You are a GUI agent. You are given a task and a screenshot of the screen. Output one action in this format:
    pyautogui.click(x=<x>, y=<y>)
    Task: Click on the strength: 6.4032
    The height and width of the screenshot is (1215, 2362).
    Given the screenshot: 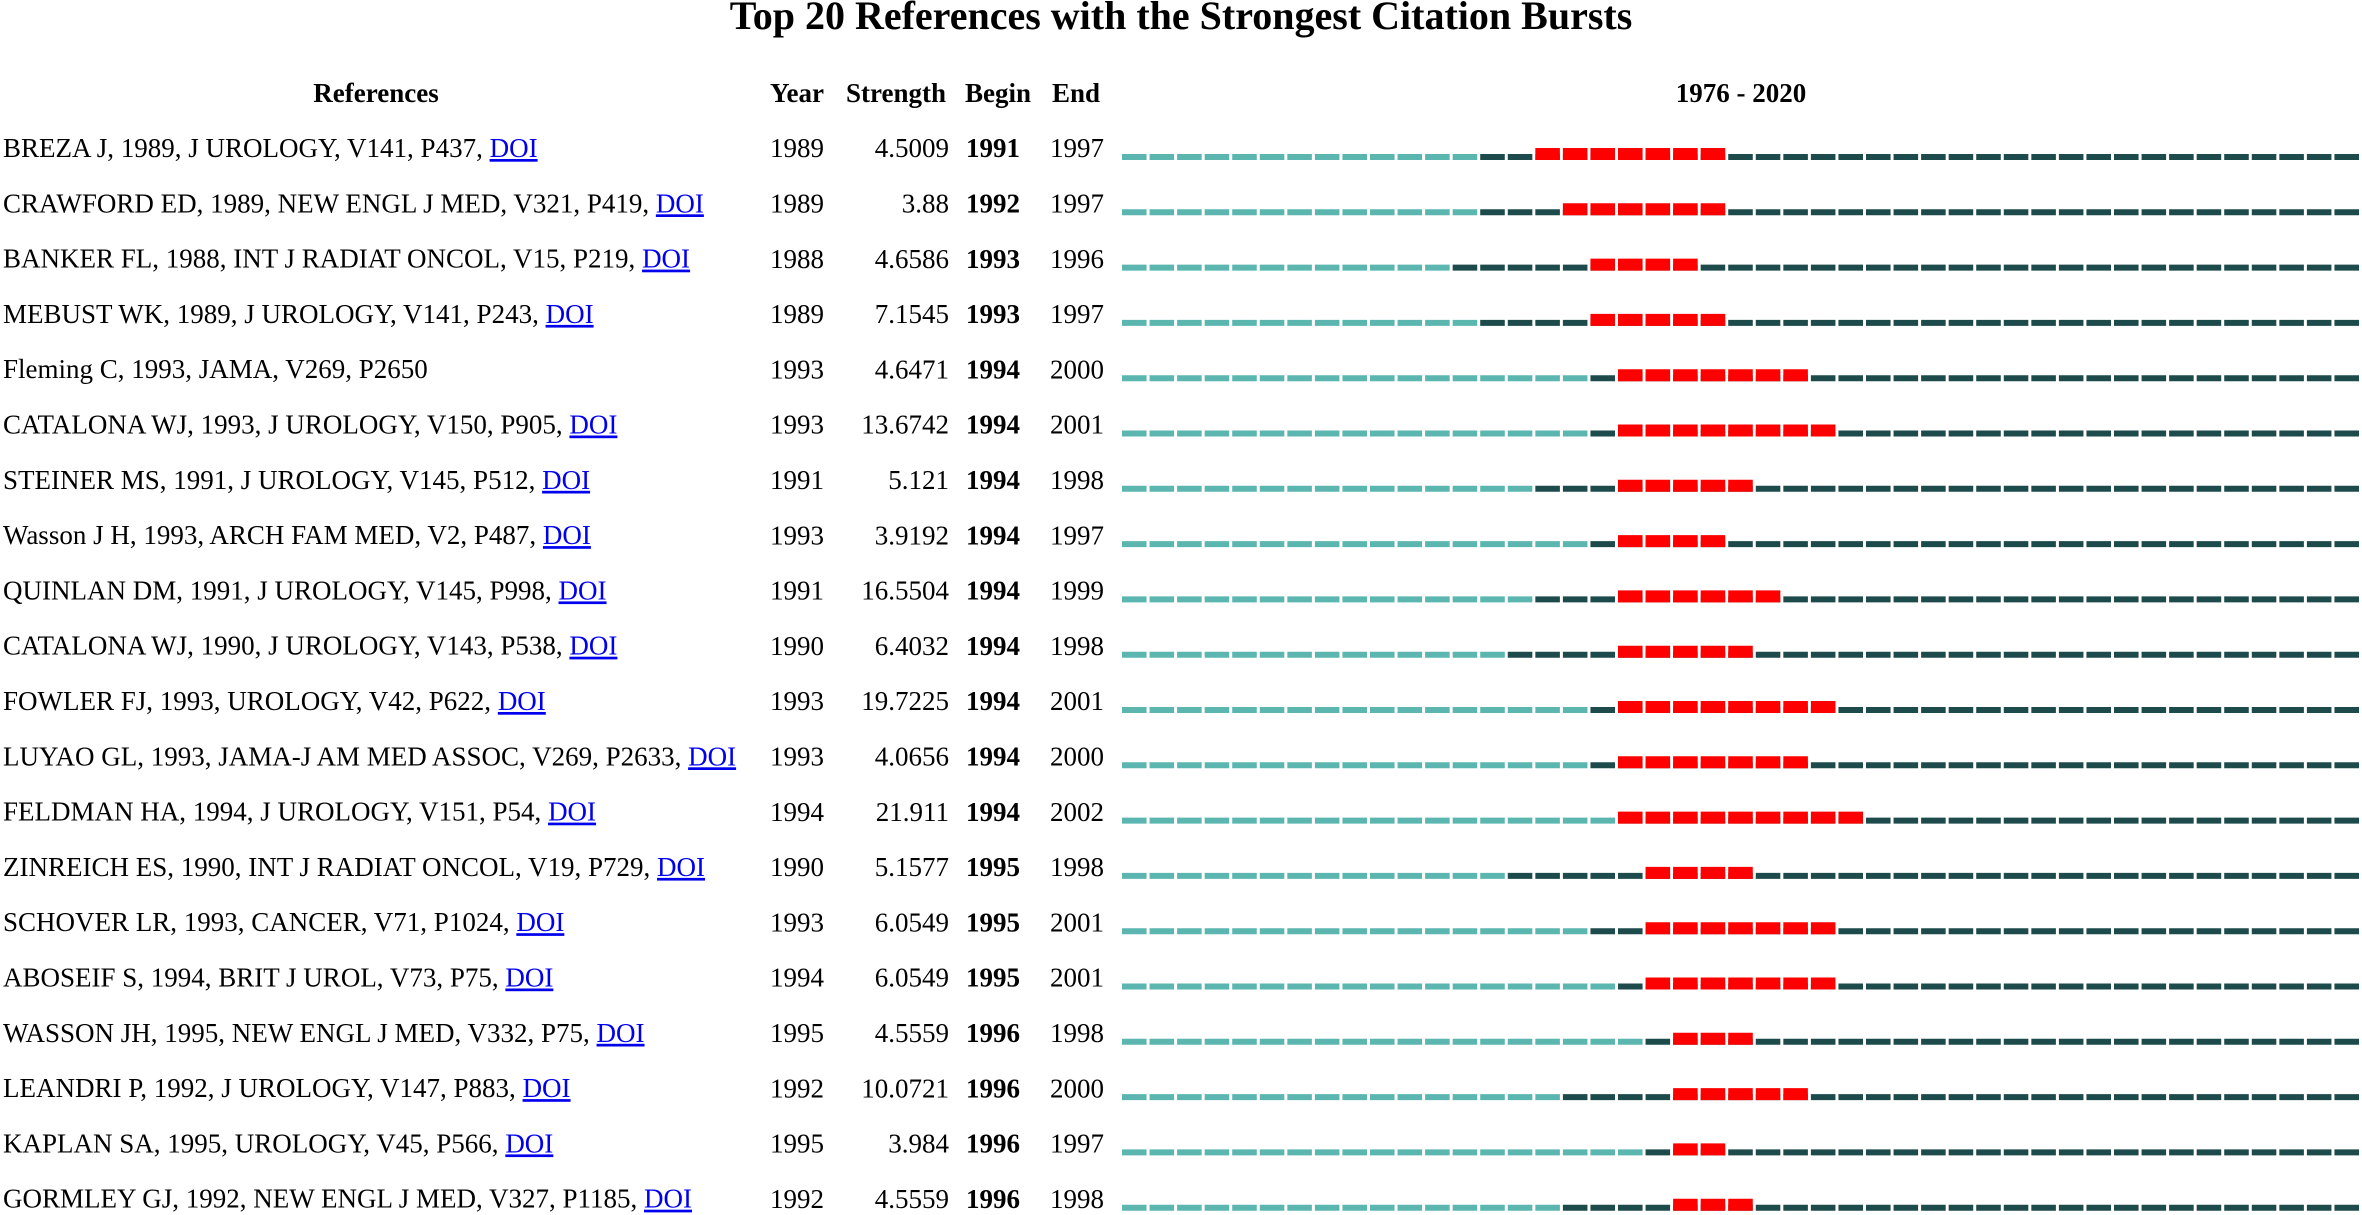 What is the action you would take?
    pyautogui.click(x=912, y=646)
    